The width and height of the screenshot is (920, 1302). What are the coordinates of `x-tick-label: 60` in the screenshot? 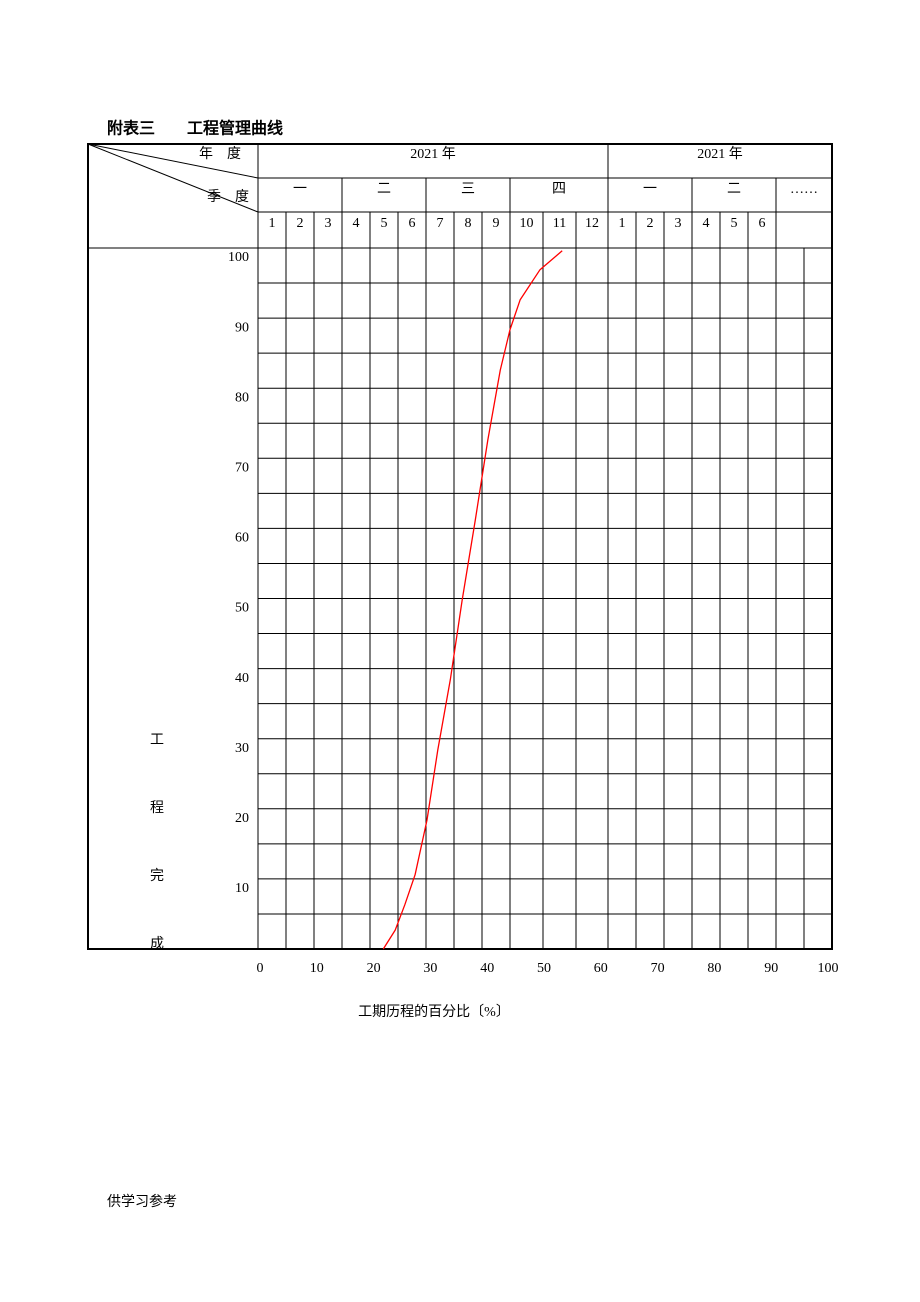 It's located at (601, 968).